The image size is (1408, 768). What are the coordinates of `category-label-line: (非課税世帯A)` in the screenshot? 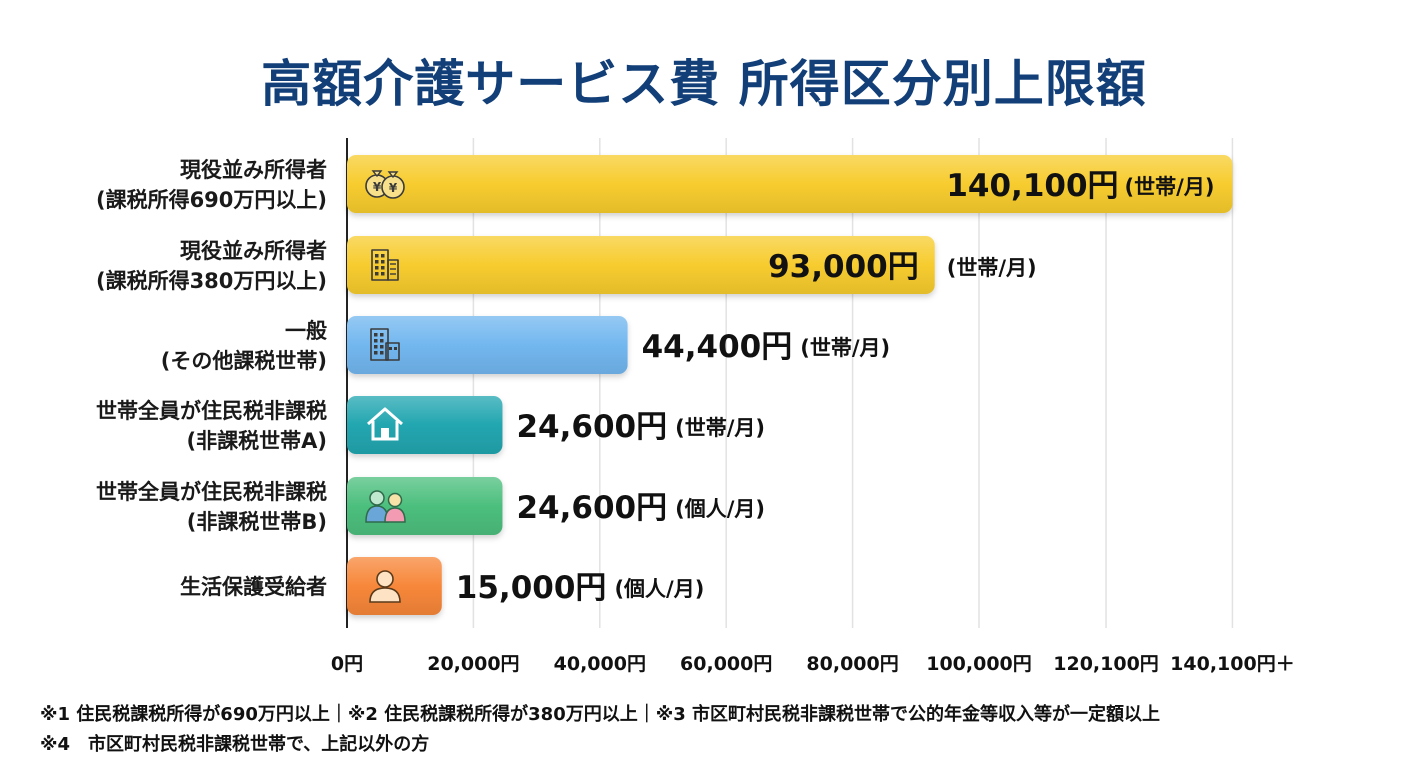 It's located at (257, 441).